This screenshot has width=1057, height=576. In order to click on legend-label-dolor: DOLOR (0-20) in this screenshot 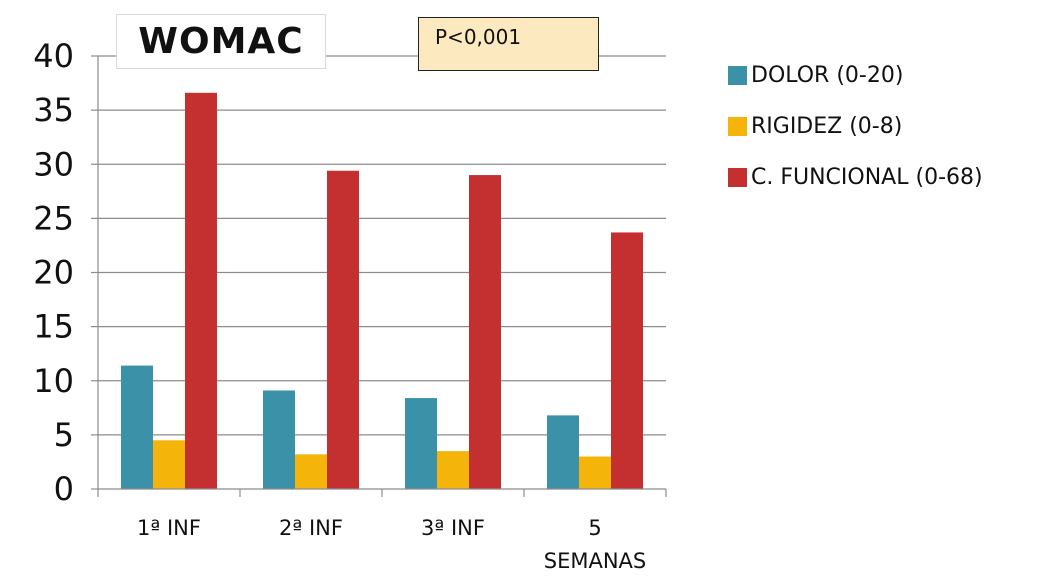, I will do `click(827, 75)`.